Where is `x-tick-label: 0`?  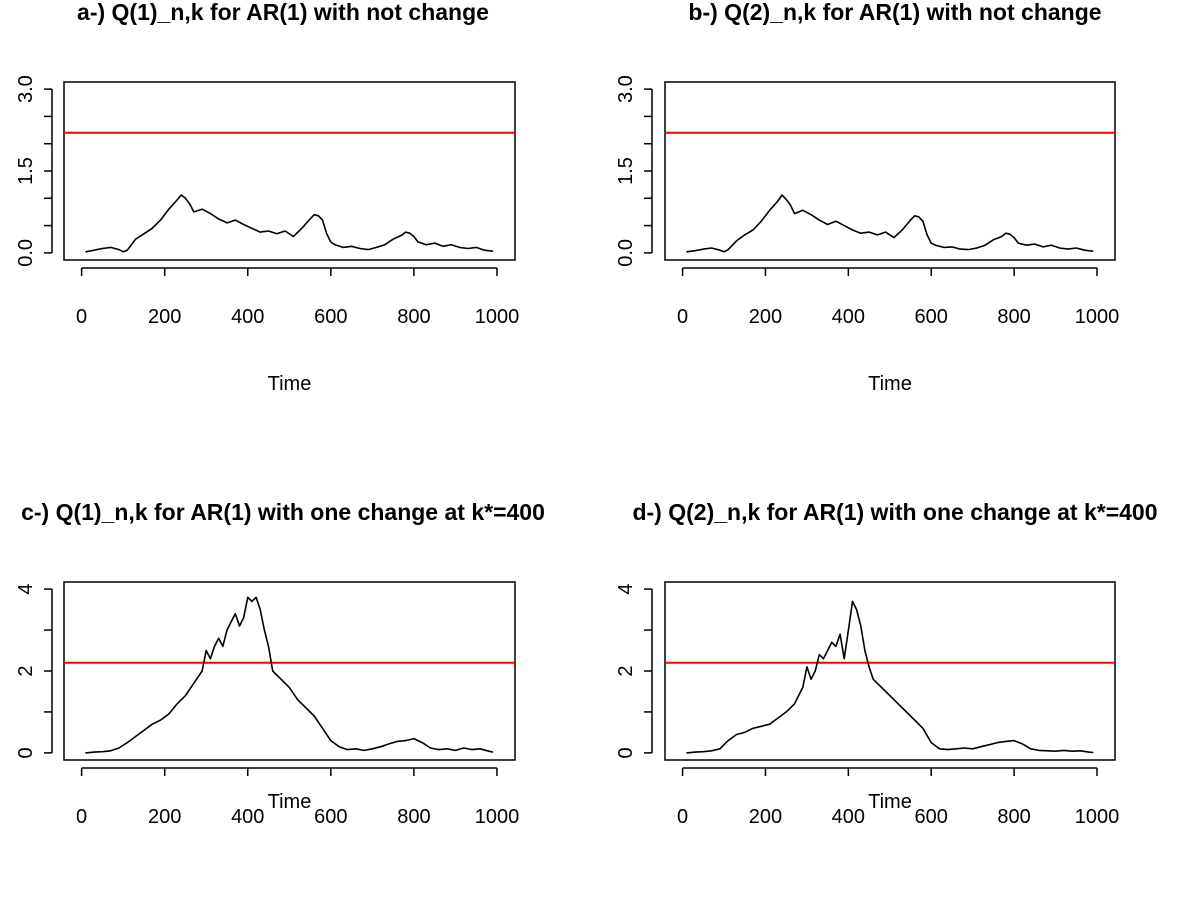
x-tick-label: 0 is located at coordinates (81, 817).